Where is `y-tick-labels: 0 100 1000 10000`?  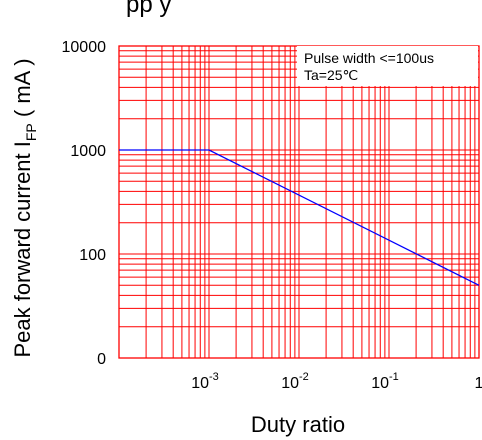
y-tick-labels: 0 100 1000 10000 is located at coordinates (84, 203).